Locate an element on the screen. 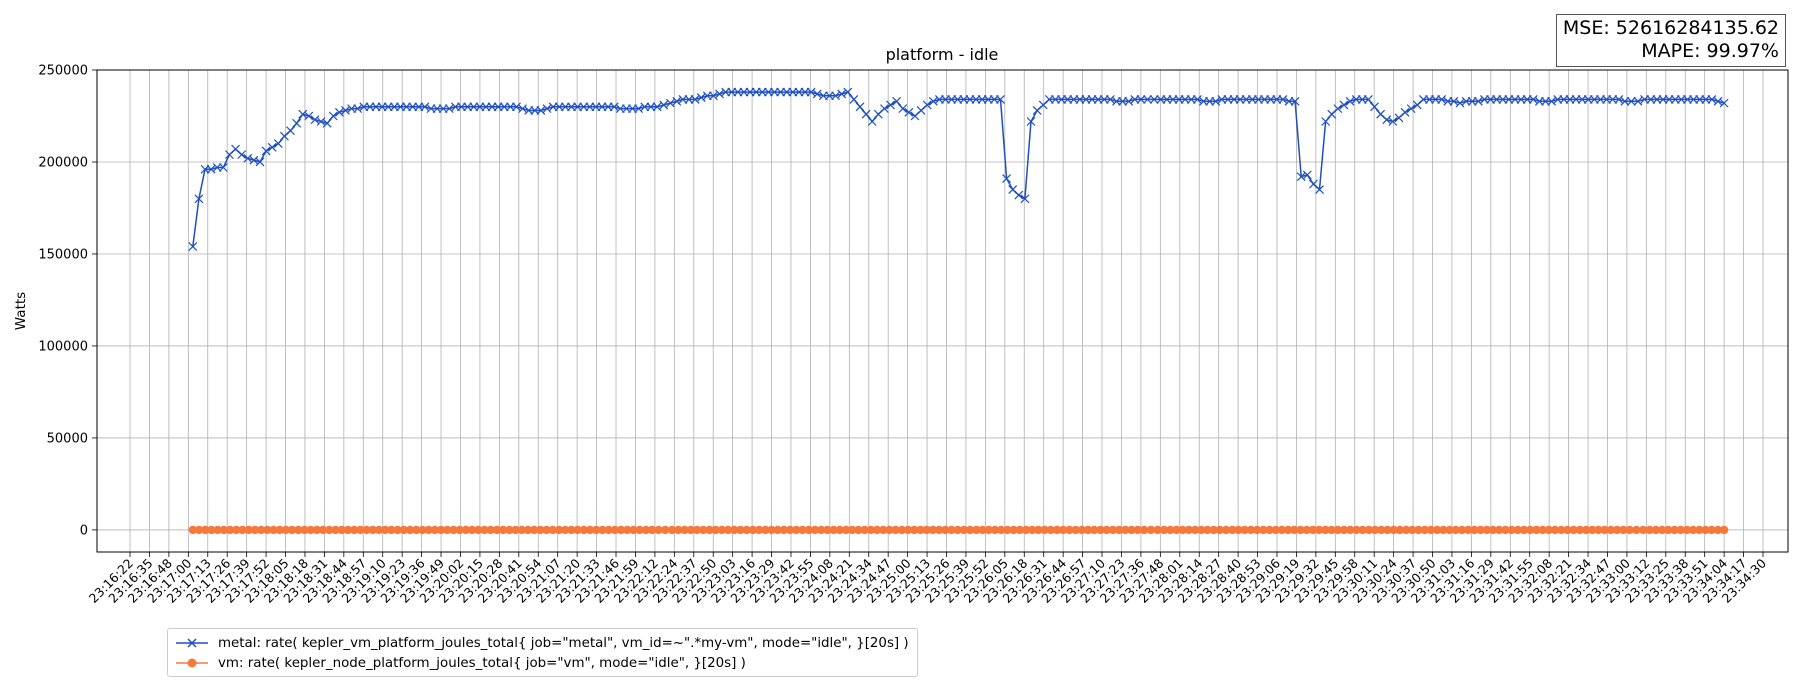 This screenshot has height=700, width=1800. y-tick-label: 200000 is located at coordinates (63, 162).